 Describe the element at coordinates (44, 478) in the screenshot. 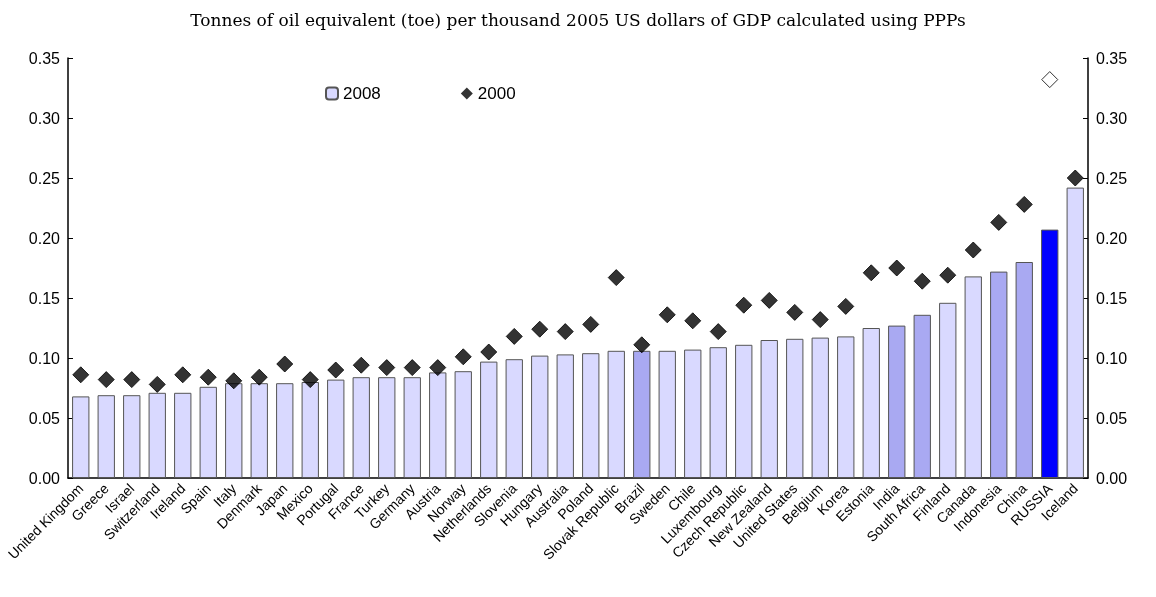

I see `y-tick-label: 0.00` at that location.